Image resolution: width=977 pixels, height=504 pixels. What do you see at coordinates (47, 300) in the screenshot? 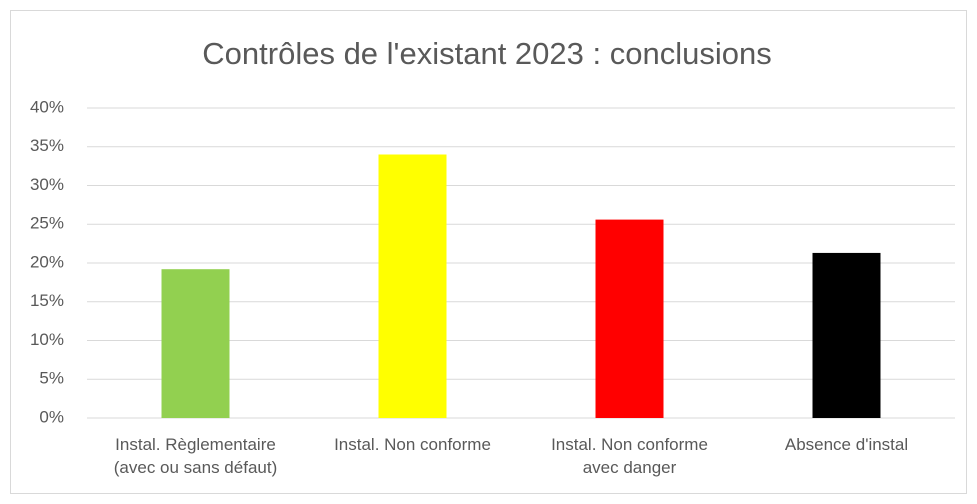
I see `y-tick-label: 15%` at bounding box center [47, 300].